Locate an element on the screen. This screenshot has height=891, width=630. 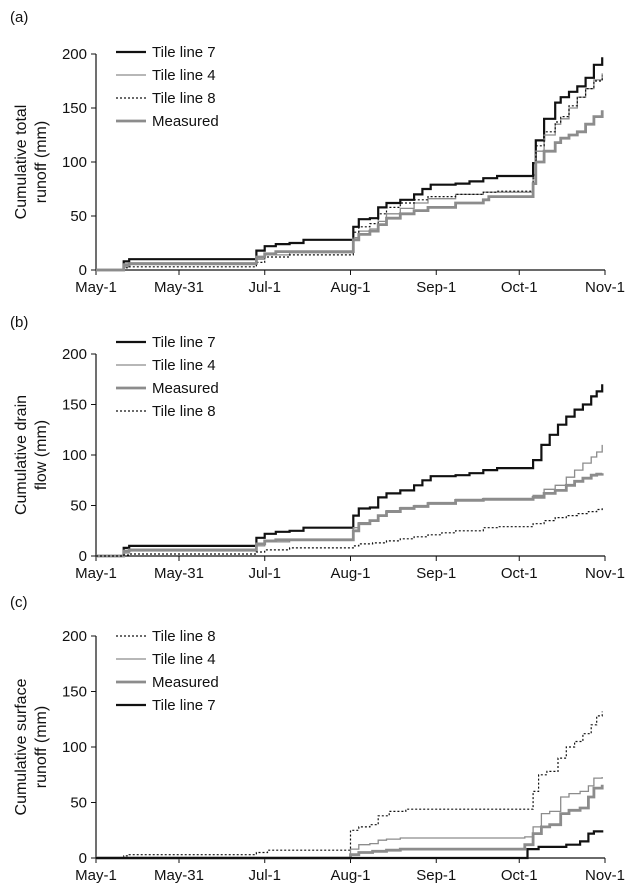
panel-b-xtick-label: May-31 is located at coordinates (179, 573).